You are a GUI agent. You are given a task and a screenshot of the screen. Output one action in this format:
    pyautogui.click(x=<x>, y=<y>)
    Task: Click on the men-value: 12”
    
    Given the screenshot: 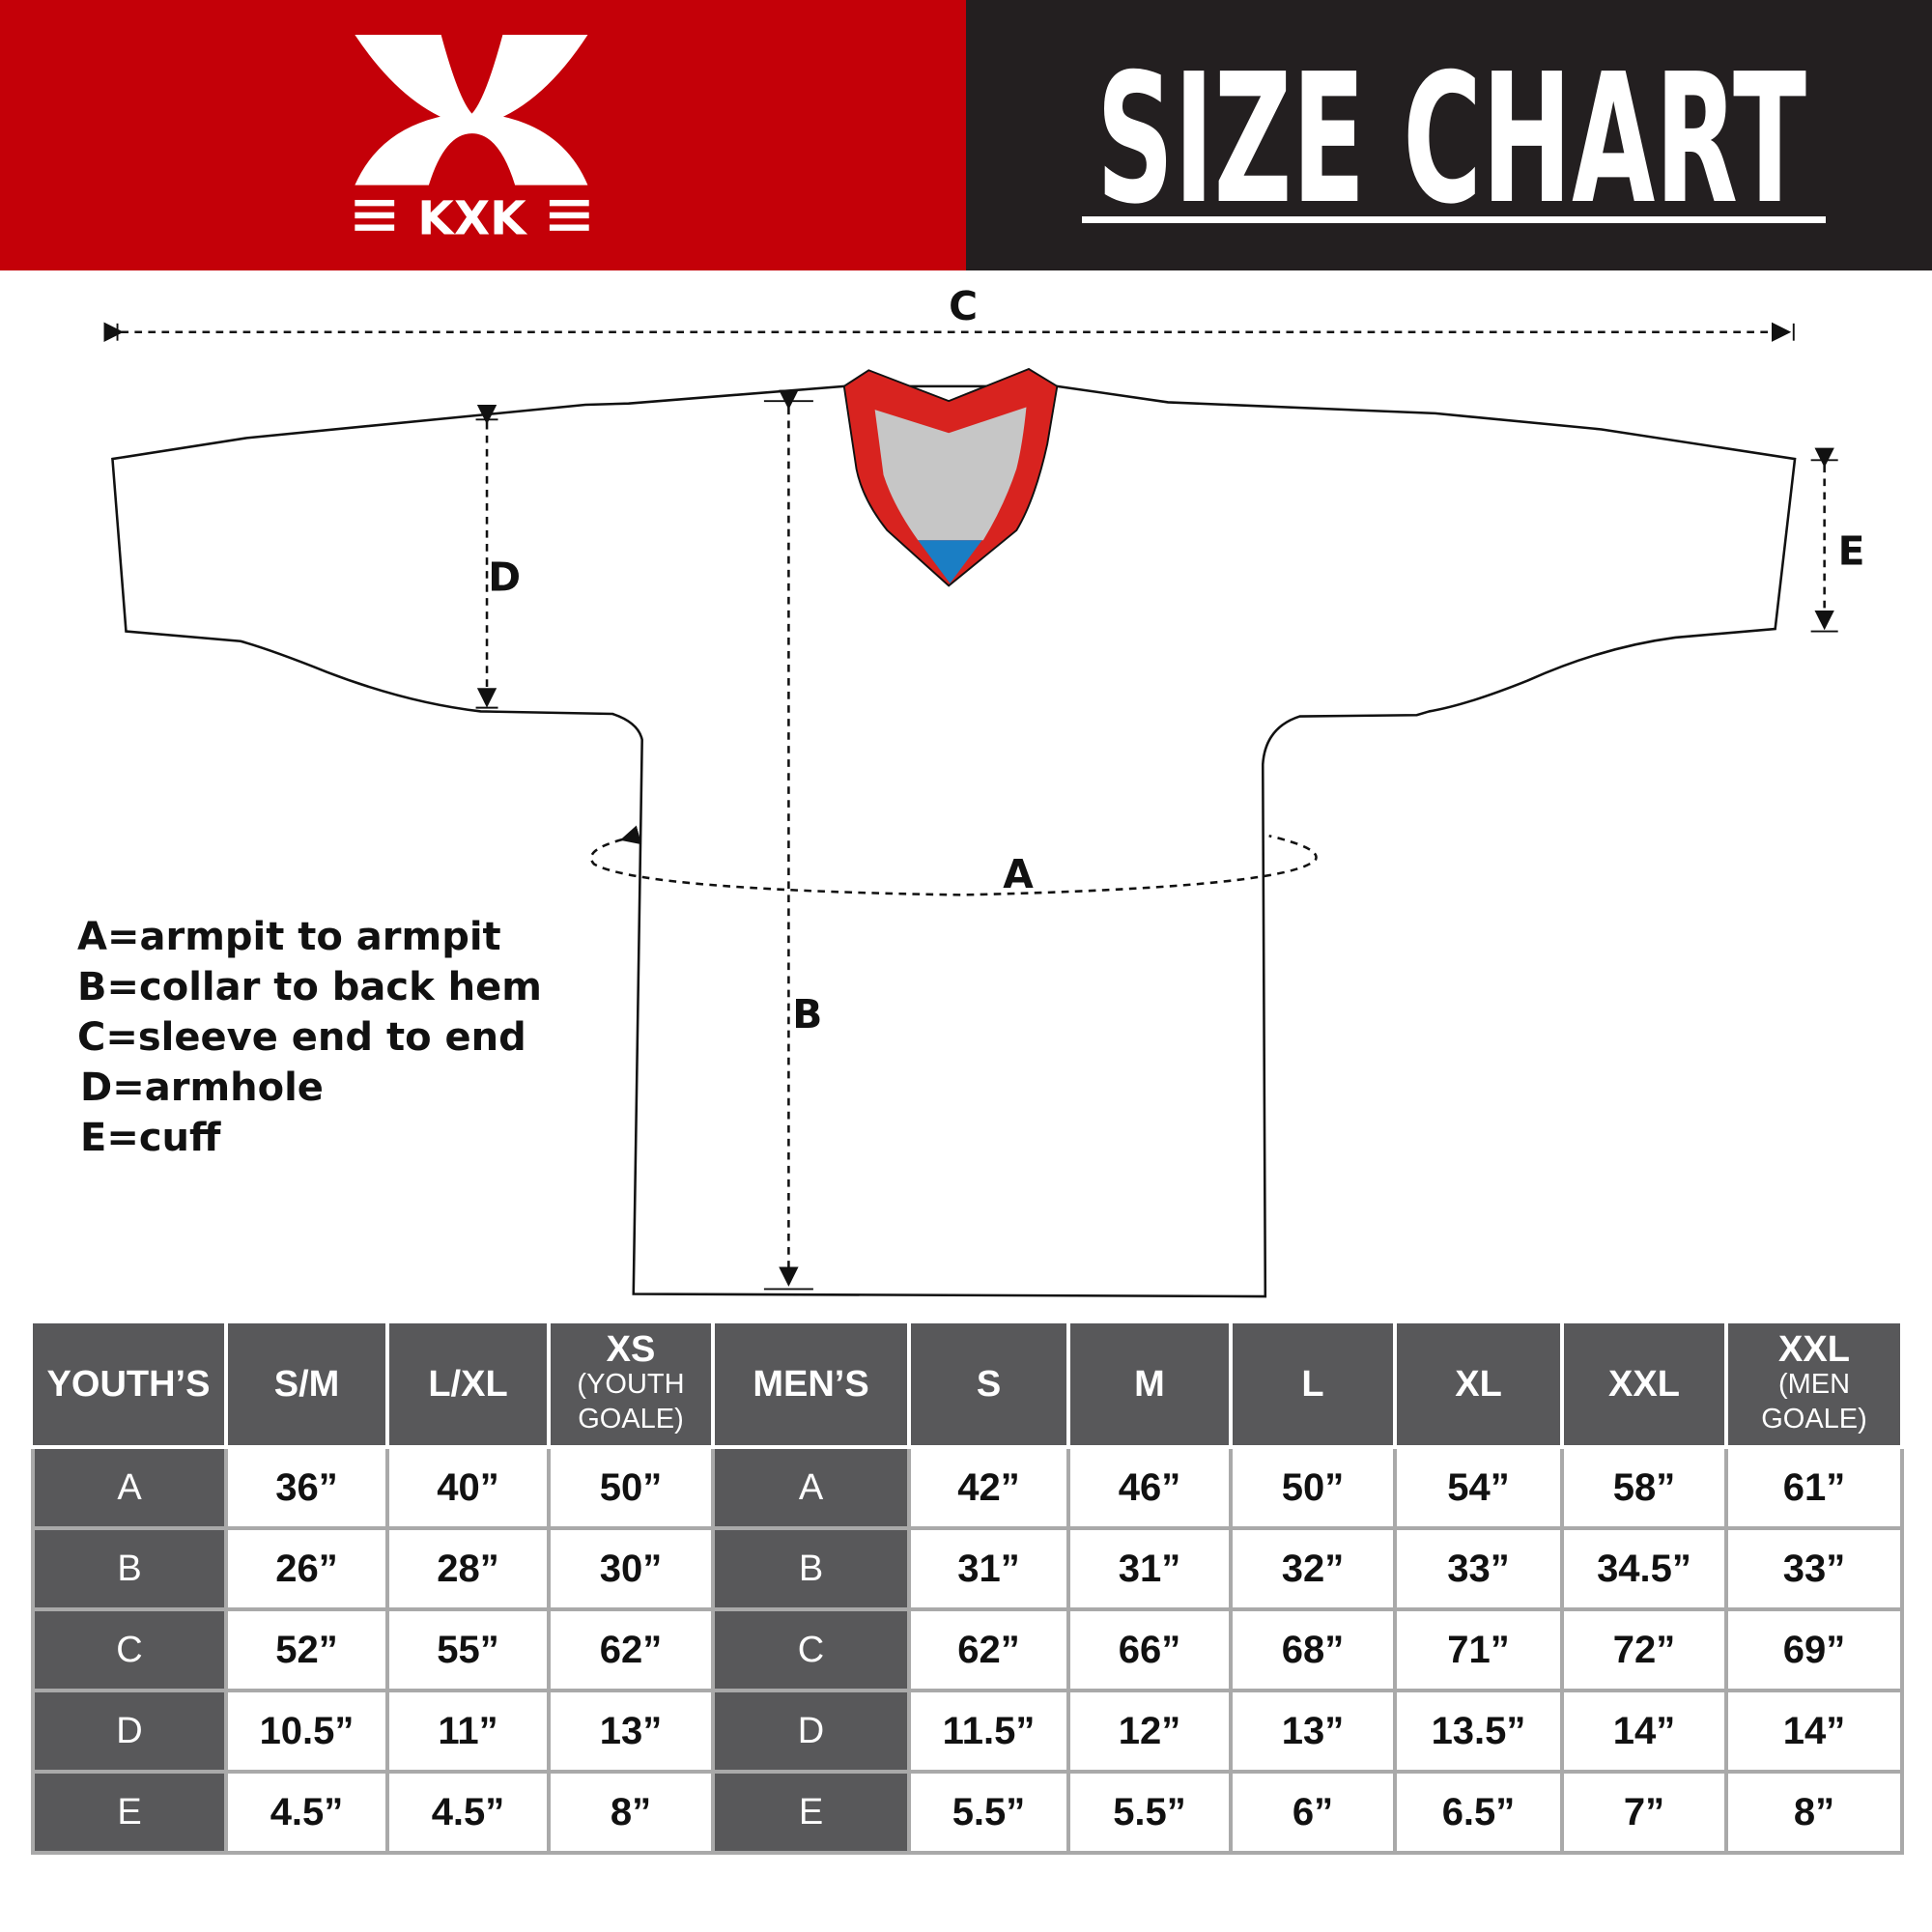 What is the action you would take?
    pyautogui.click(x=1149, y=1731)
    